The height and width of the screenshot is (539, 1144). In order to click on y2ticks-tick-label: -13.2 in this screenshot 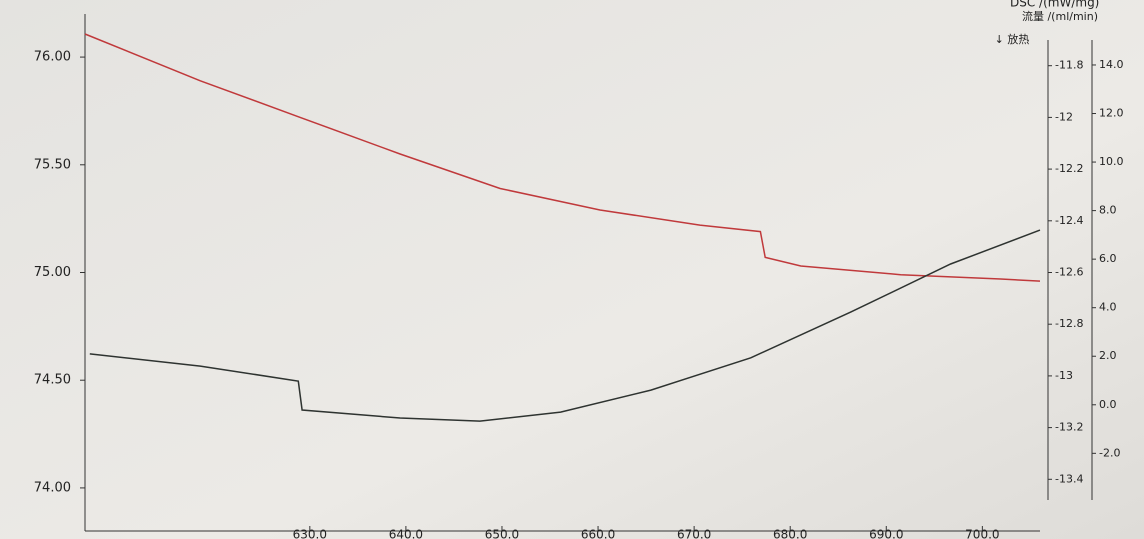, I will do `click(1069, 427)`.